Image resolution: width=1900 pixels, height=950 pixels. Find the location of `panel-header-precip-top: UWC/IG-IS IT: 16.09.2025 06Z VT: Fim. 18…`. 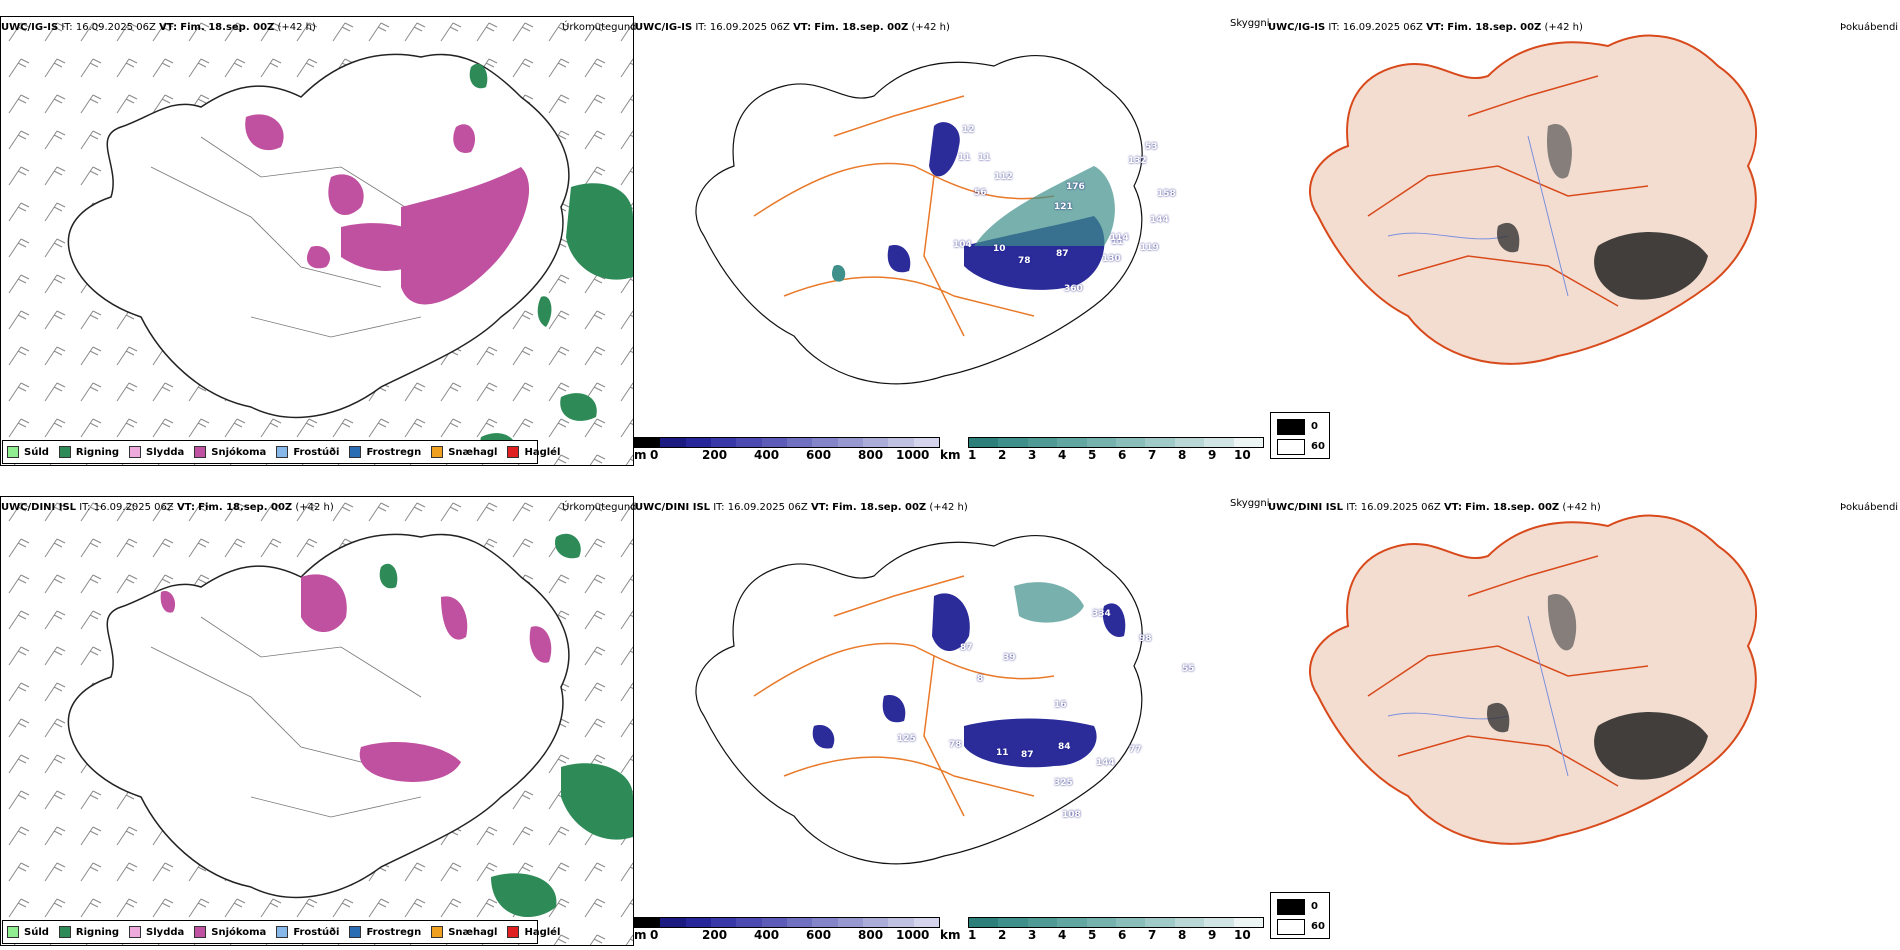

panel-header-precip-top: UWC/IG-IS IT: 16.09.2025 06Z VT: Fim. 18… is located at coordinates (158, 27).